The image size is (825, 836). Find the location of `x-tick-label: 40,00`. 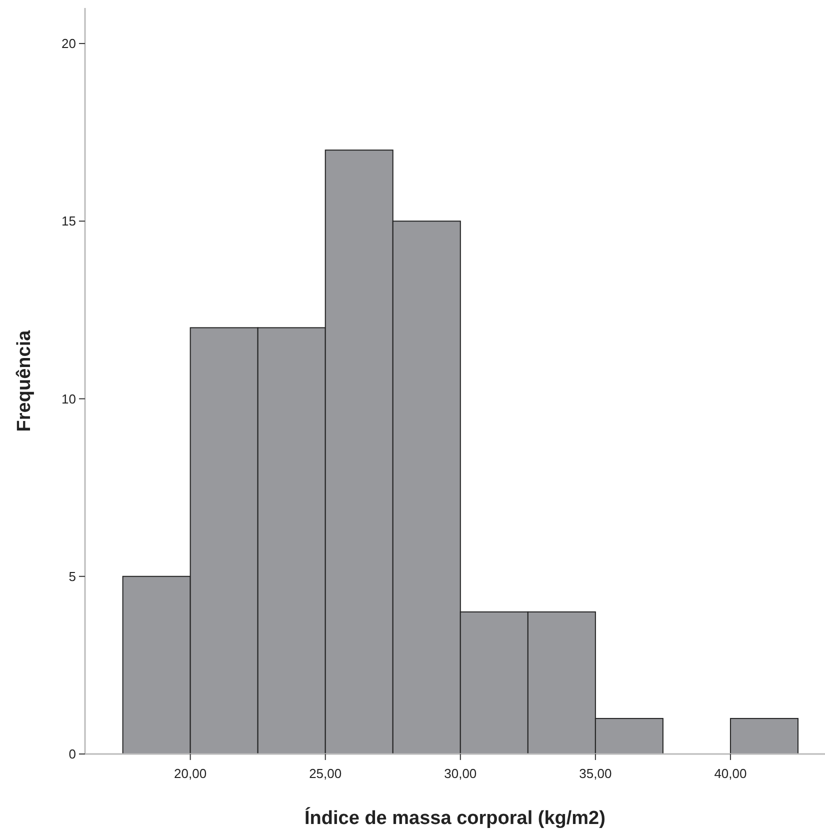

x-tick-label: 40,00 is located at coordinates (730, 773).